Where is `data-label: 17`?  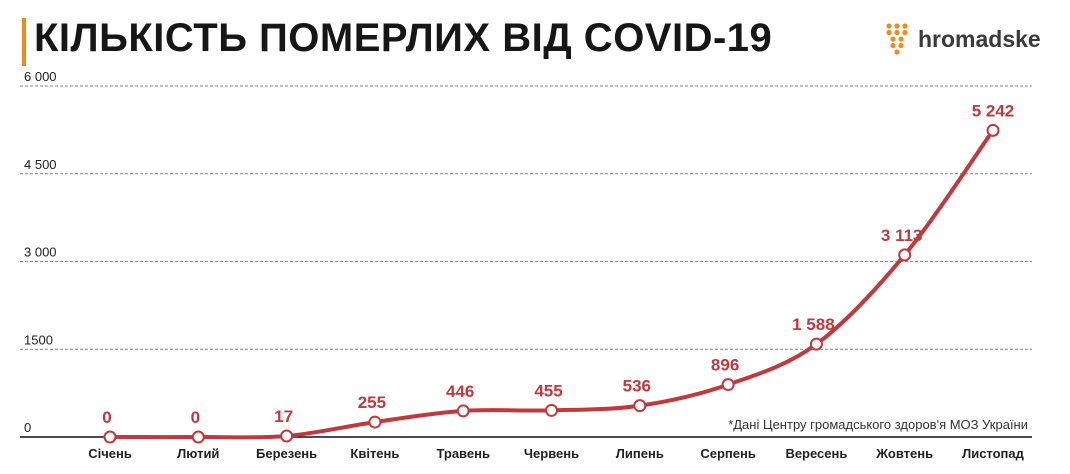 data-label: 17 is located at coordinates (283, 416).